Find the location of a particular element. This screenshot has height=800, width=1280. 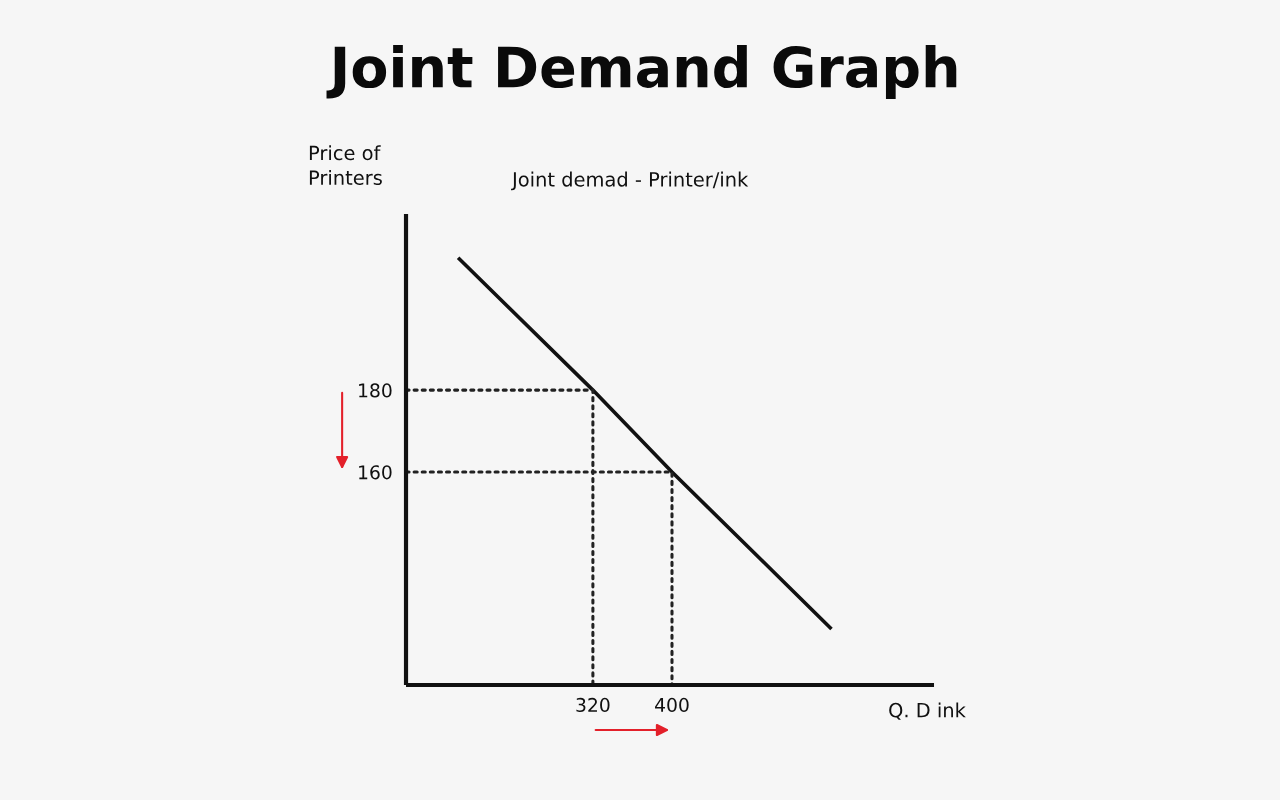

chart-title: Joint Demand Graph is located at coordinates (641, 72).